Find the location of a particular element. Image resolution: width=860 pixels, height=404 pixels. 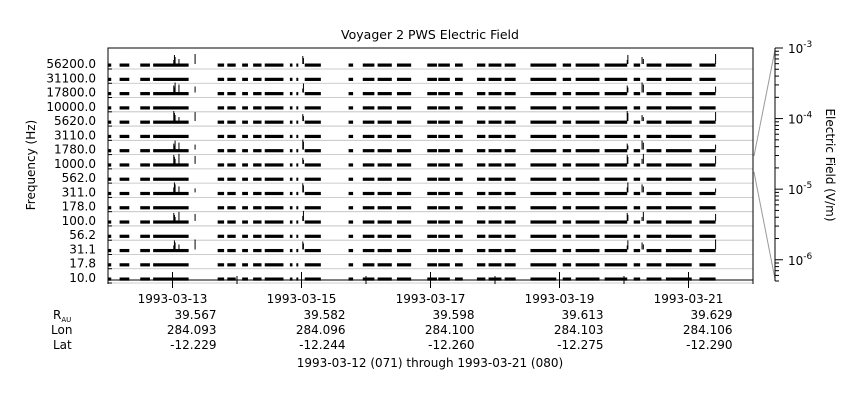

lon-row-label: Lon is located at coordinates (61, 330).